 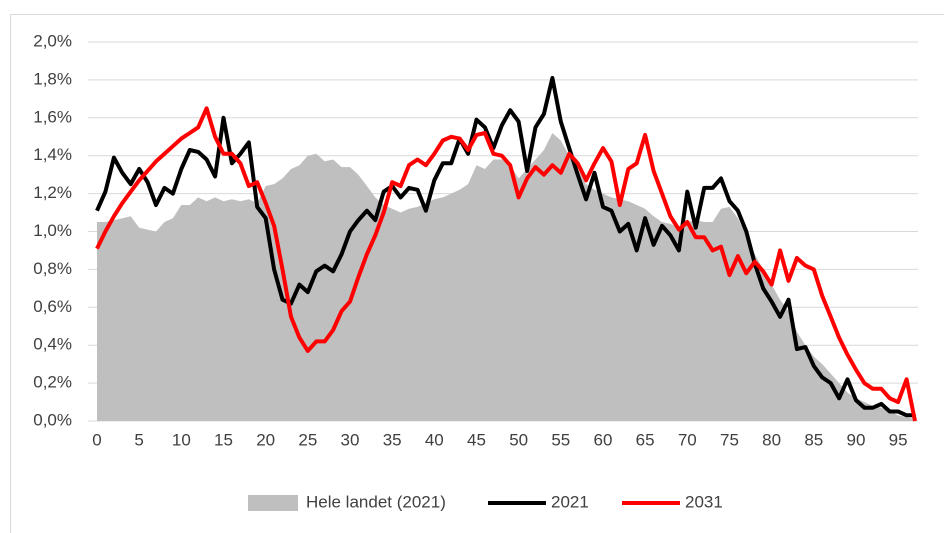 I want to click on x-tick-label: 30, so click(x=350, y=439).